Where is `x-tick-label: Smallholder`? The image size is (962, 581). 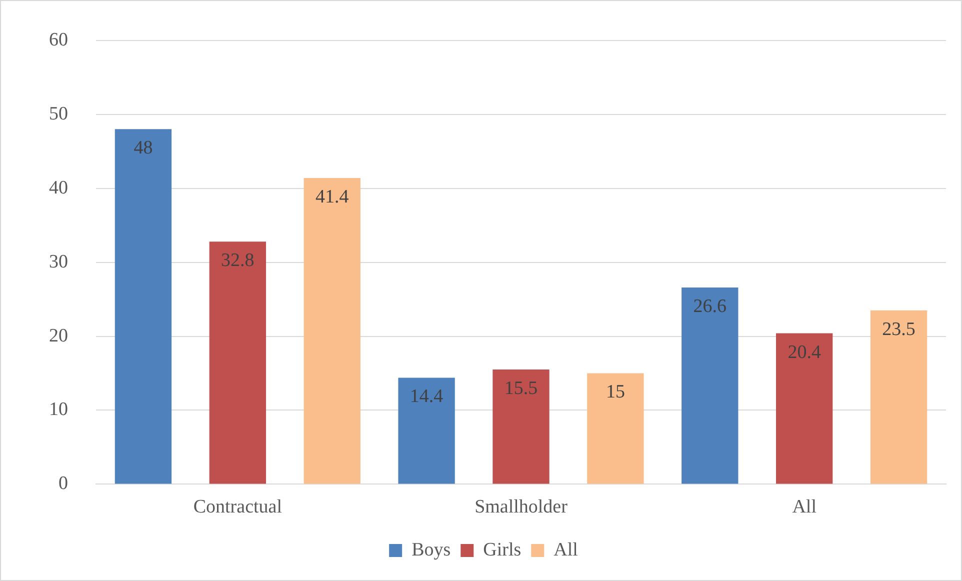
x-tick-label: Smallholder is located at coordinates (521, 507).